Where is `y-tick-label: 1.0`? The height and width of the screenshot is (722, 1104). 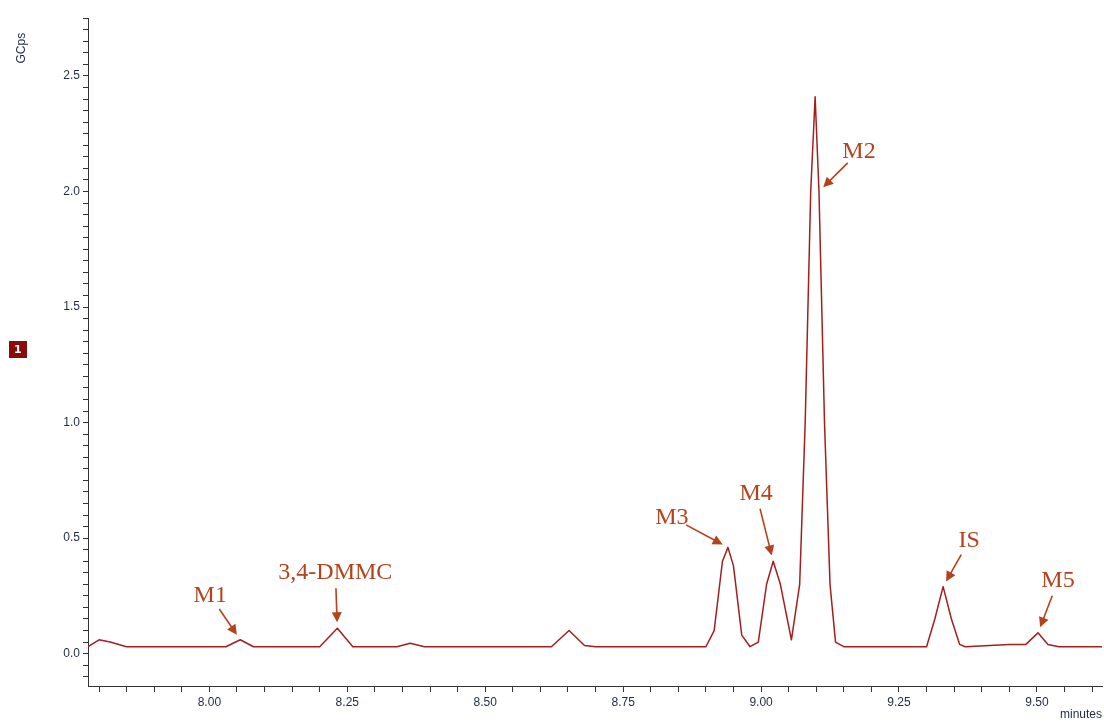
y-tick-label: 1.0 is located at coordinates (72, 421).